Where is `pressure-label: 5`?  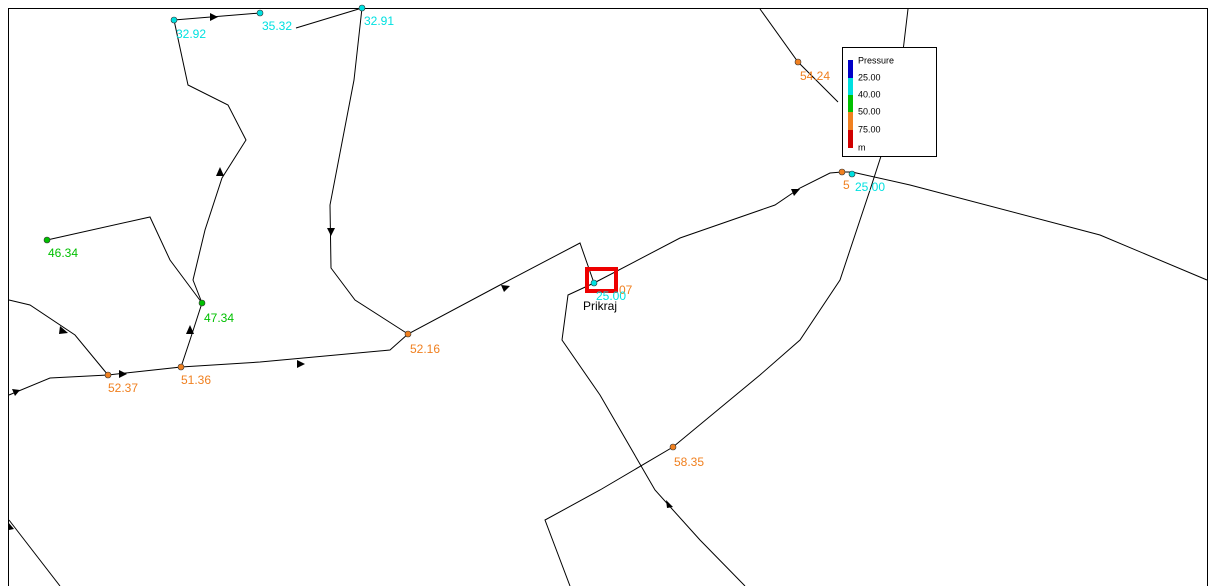 pressure-label: 5 is located at coordinates (846, 185).